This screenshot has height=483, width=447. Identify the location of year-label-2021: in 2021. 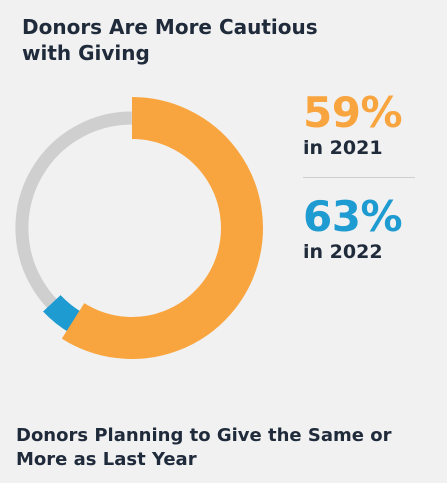
(343, 148).